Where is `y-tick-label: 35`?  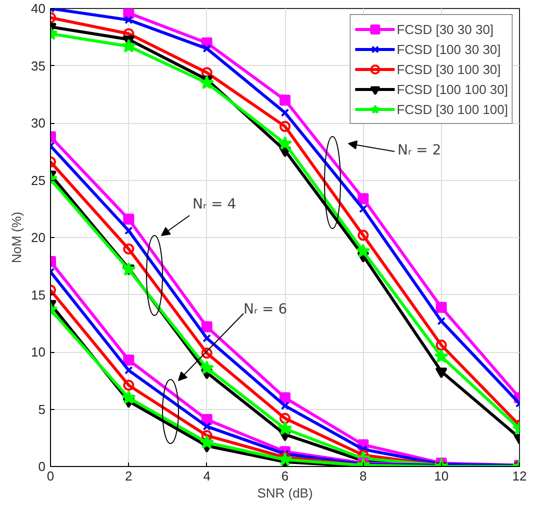
y-tick-label: 35 is located at coordinates (38, 66).